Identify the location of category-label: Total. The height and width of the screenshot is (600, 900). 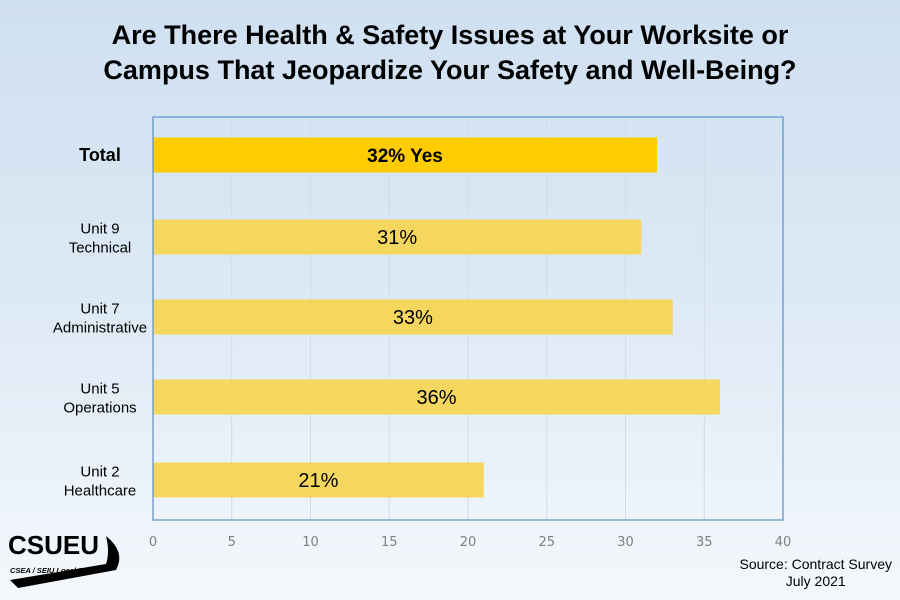
(100, 155).